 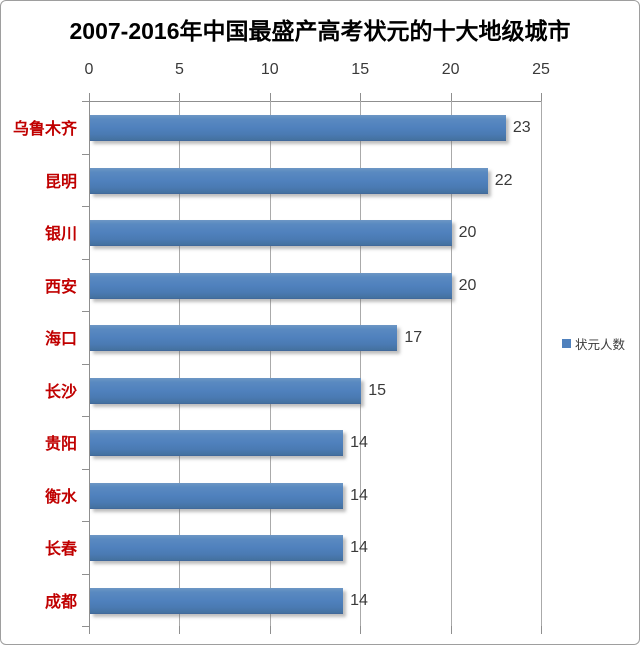 I want to click on category-labels: 乌鲁木齐昆明银川西安海口长沙贵阳衡水长春成都, so click(x=41, y=363).